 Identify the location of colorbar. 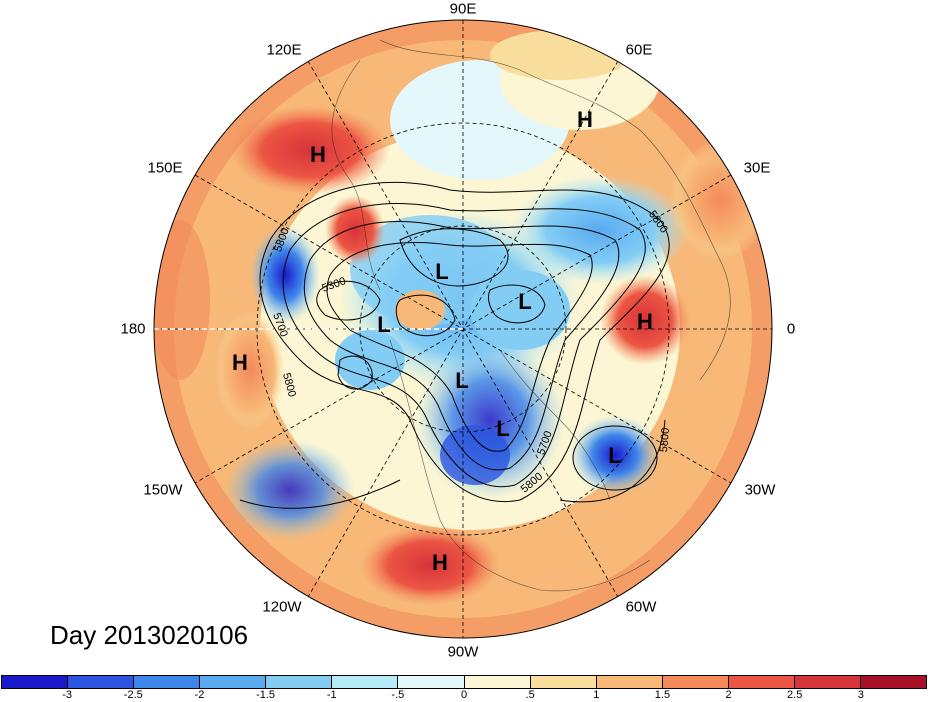
(464, 682).